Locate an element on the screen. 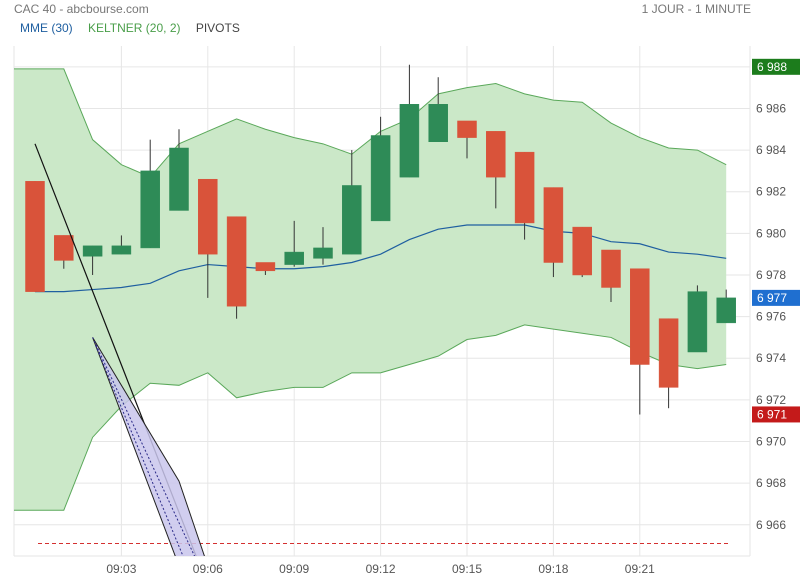 The width and height of the screenshot is (800, 580). low-price-badge-bg is located at coordinates (776, 414).